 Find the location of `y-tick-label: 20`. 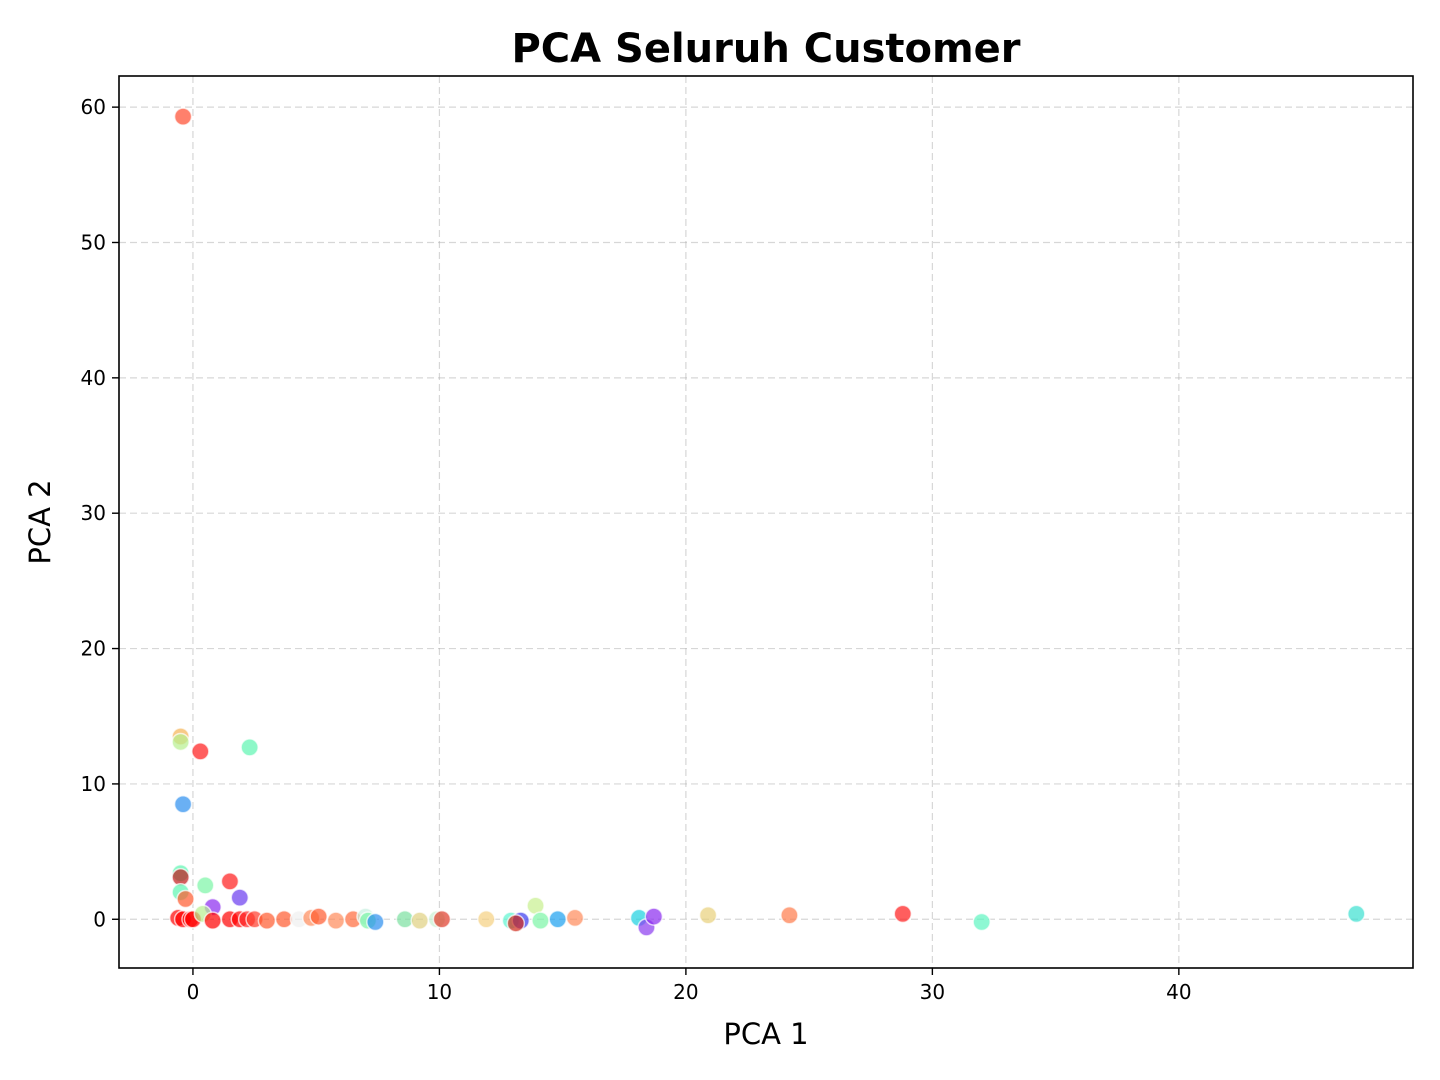

y-tick-label: 20 is located at coordinates (93, 649).